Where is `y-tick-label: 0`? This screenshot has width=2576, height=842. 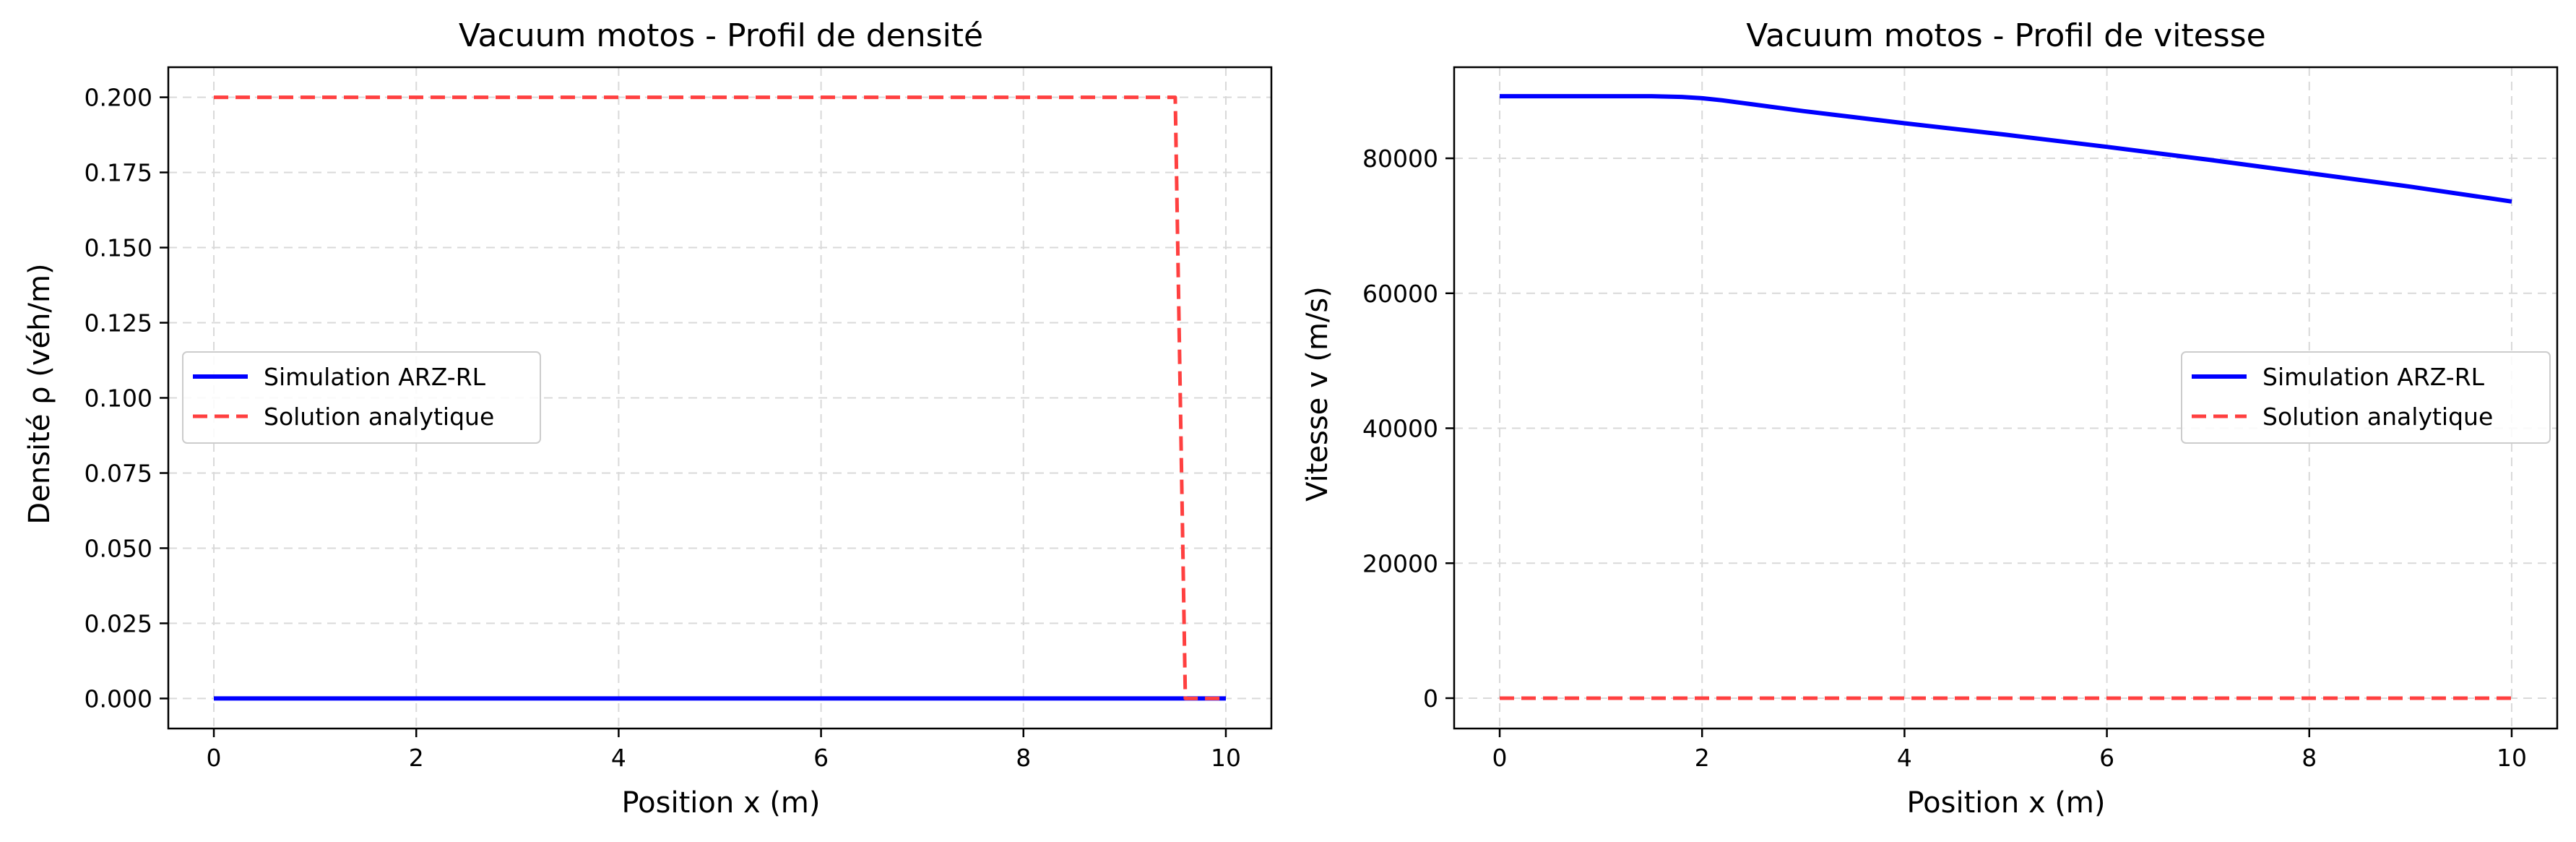
y-tick-label: 0 is located at coordinates (1430, 698).